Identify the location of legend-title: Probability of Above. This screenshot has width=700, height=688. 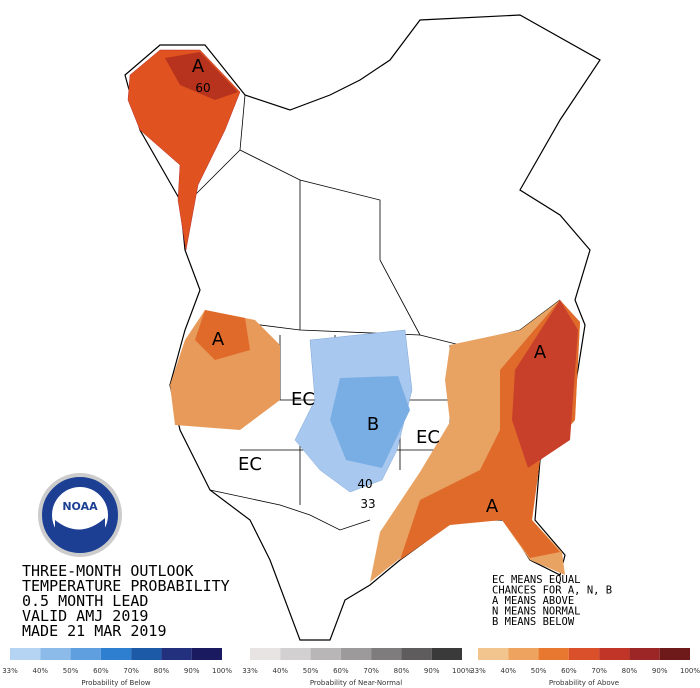
(584, 683).